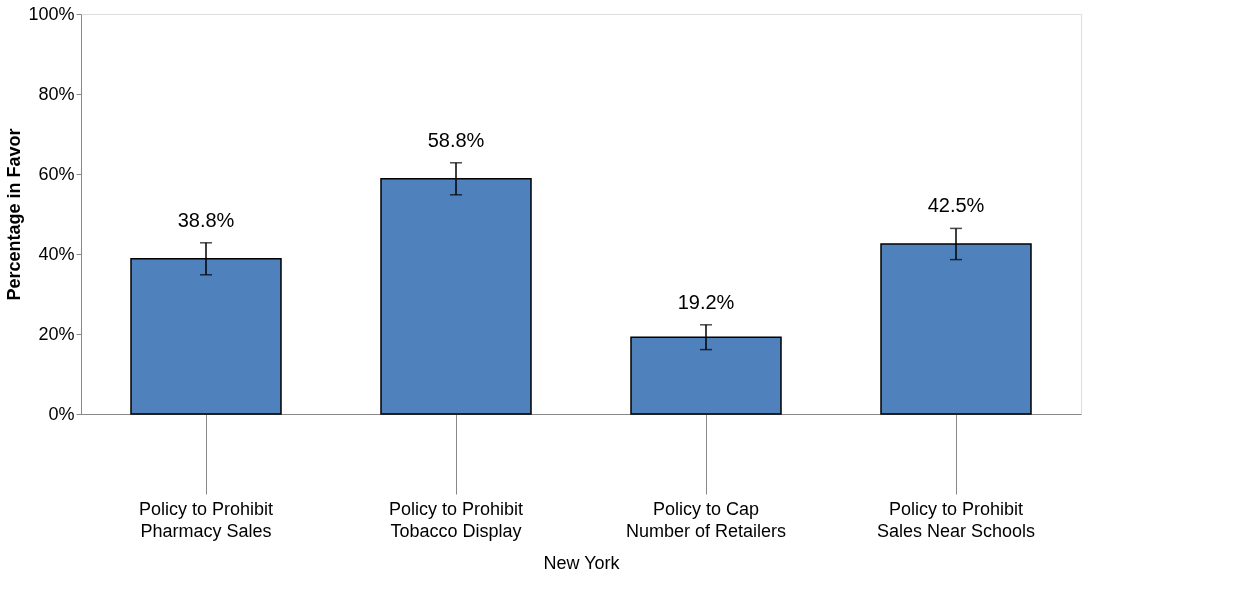  What do you see at coordinates (582, 562) in the screenshot?
I see `x-axis-title: New York` at bounding box center [582, 562].